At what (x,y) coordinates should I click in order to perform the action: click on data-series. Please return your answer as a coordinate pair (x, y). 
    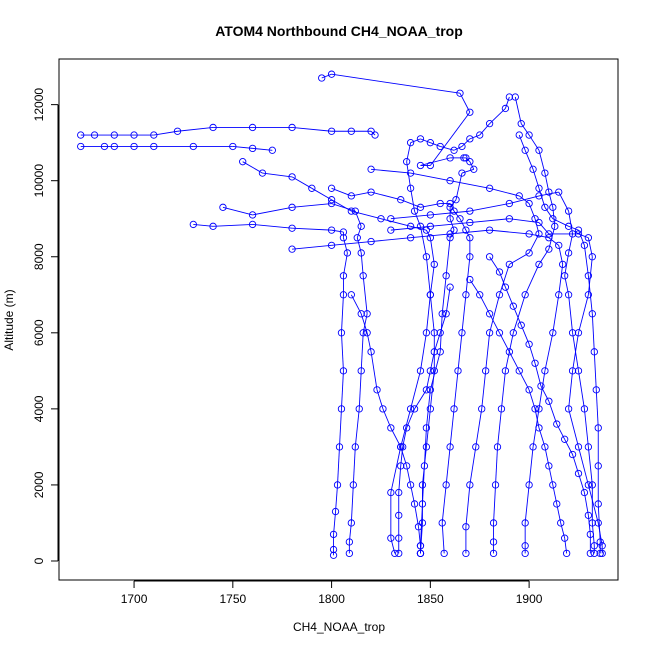
    Looking at the image, I should click on (424, 420).